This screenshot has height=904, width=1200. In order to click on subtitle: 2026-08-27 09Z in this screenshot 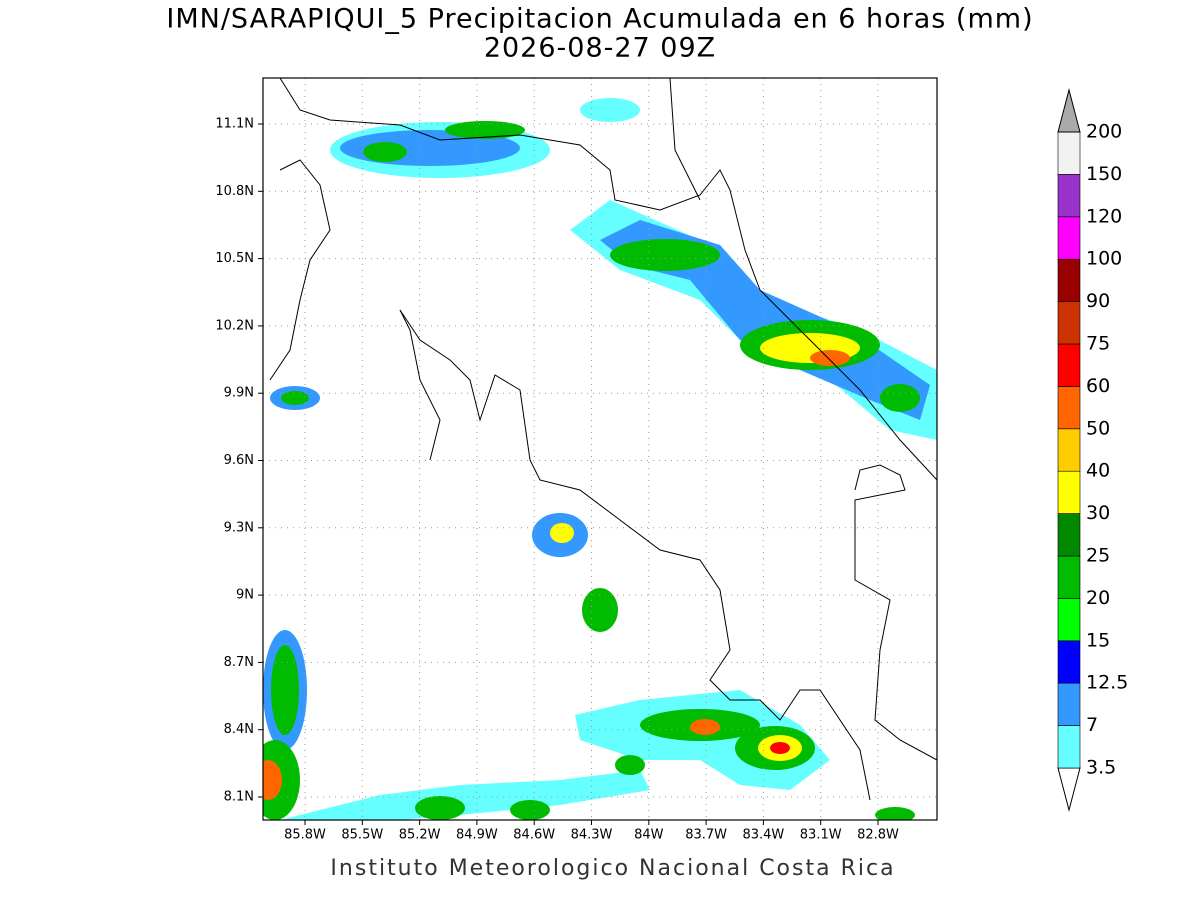, I will do `click(600, 48)`.